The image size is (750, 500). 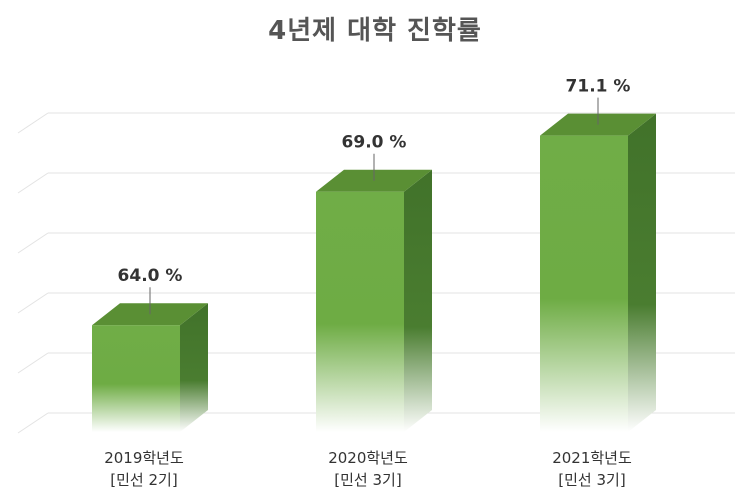 What do you see at coordinates (144, 458) in the screenshot?
I see `category-label-0: 2019학년도` at bounding box center [144, 458].